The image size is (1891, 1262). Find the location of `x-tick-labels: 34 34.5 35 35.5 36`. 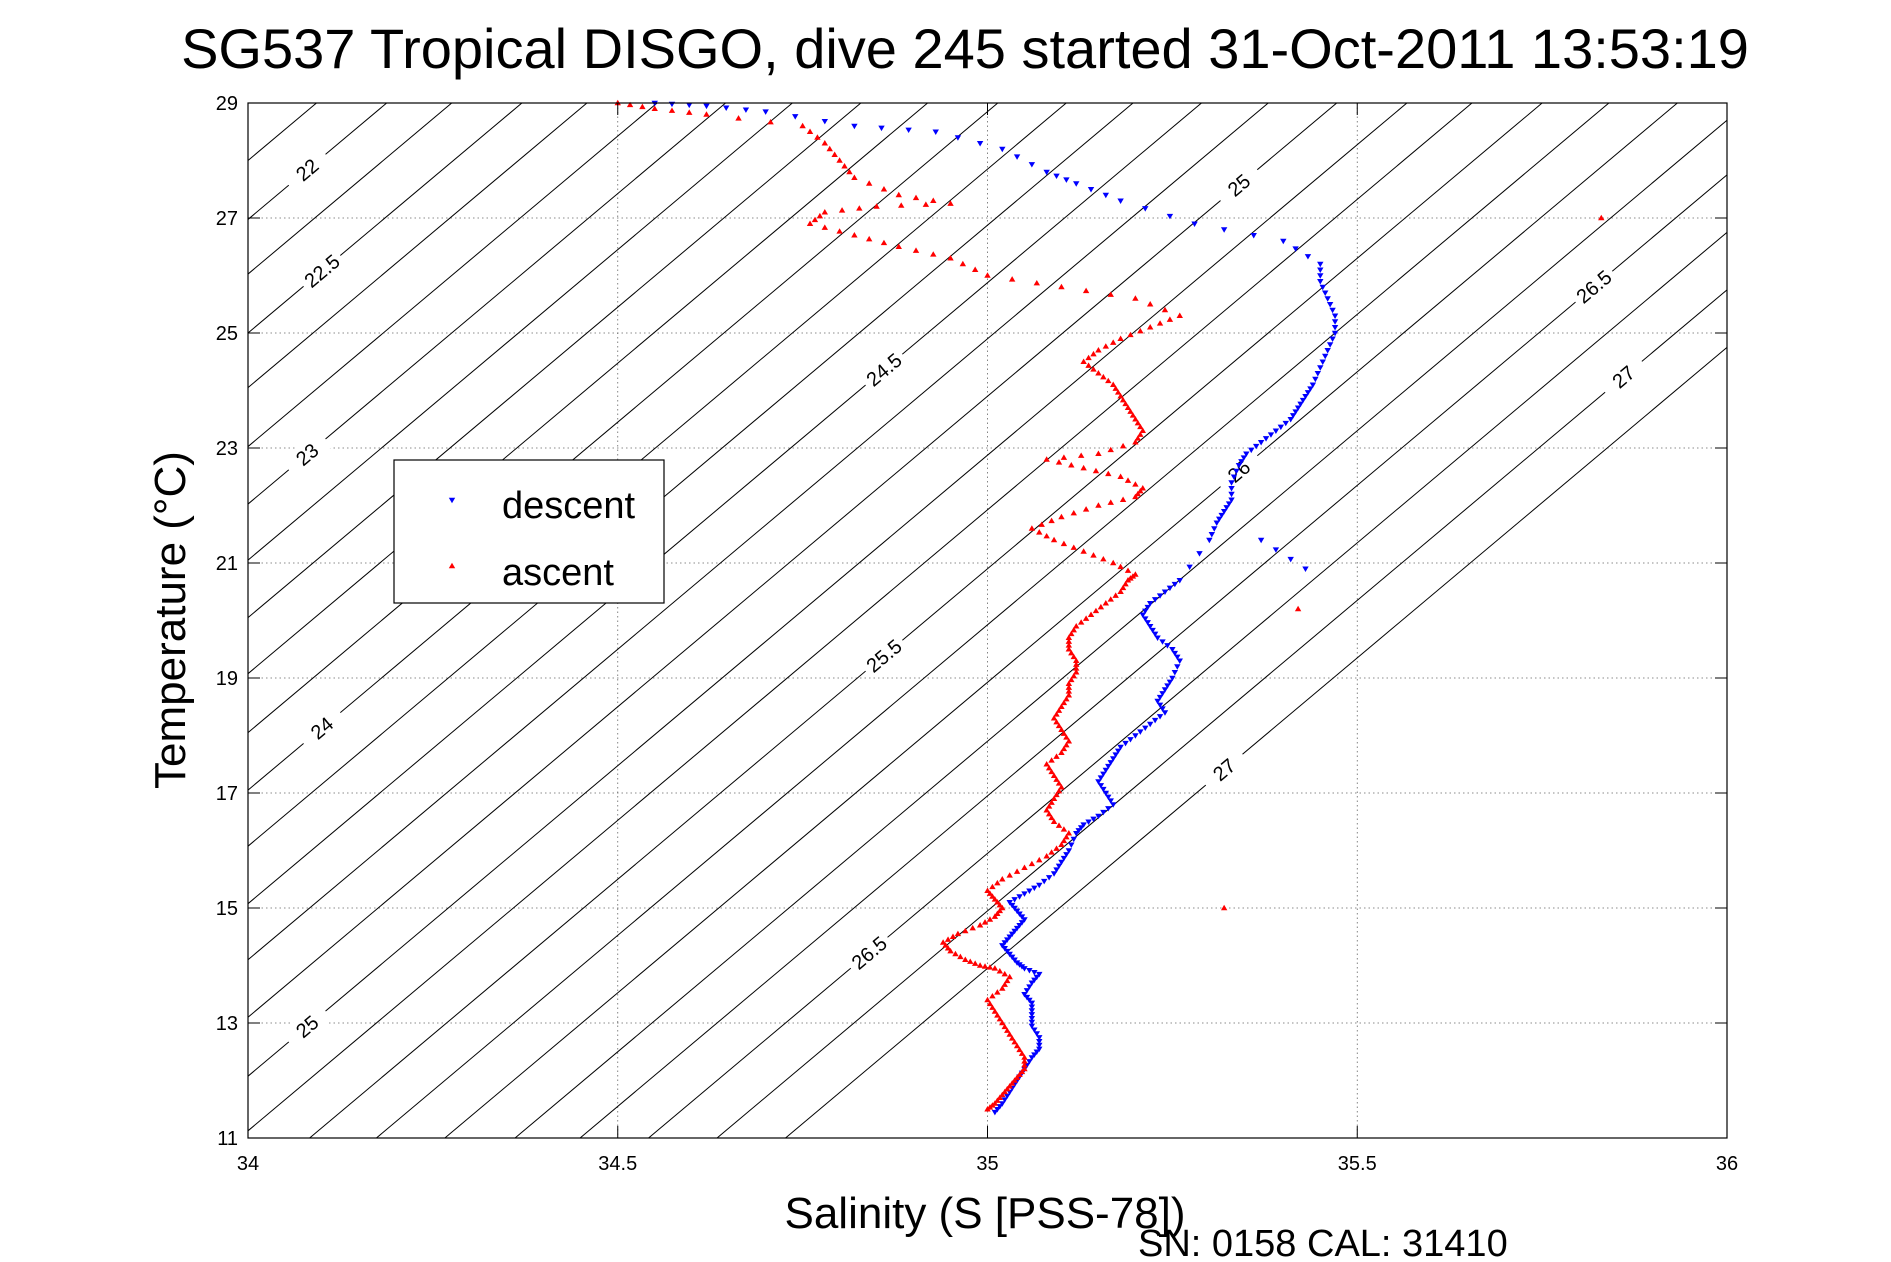

x-tick-labels: 34 34.5 35 35.5 36 is located at coordinates (987, 1164).